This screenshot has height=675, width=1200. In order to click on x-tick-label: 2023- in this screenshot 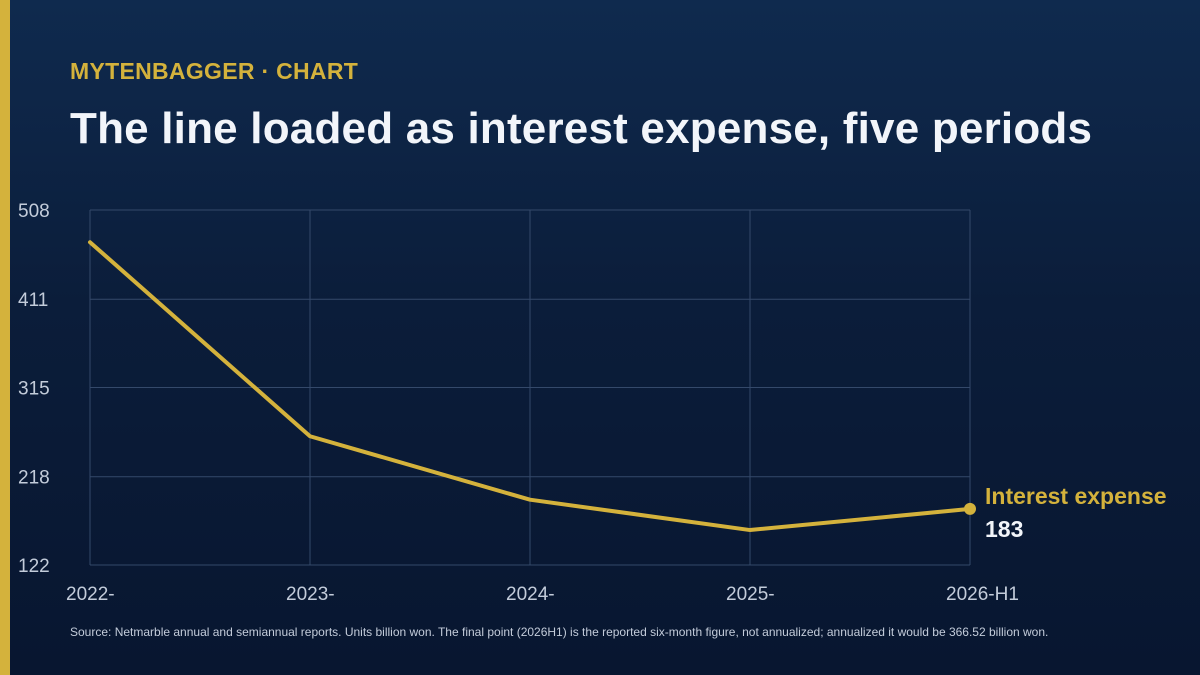, I will do `click(310, 594)`.